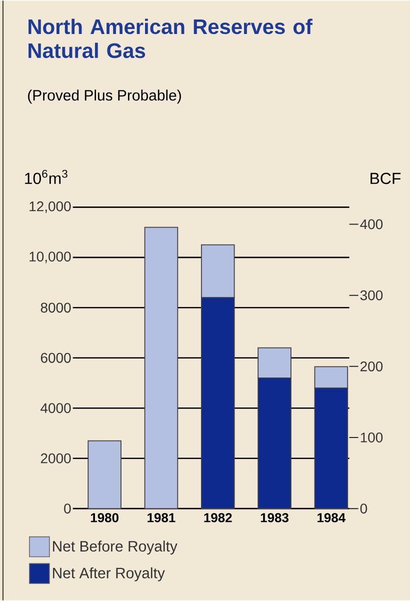 Image resolution: width=410 pixels, height=601 pixels. I want to click on y-tick-label: 0, so click(67, 509).